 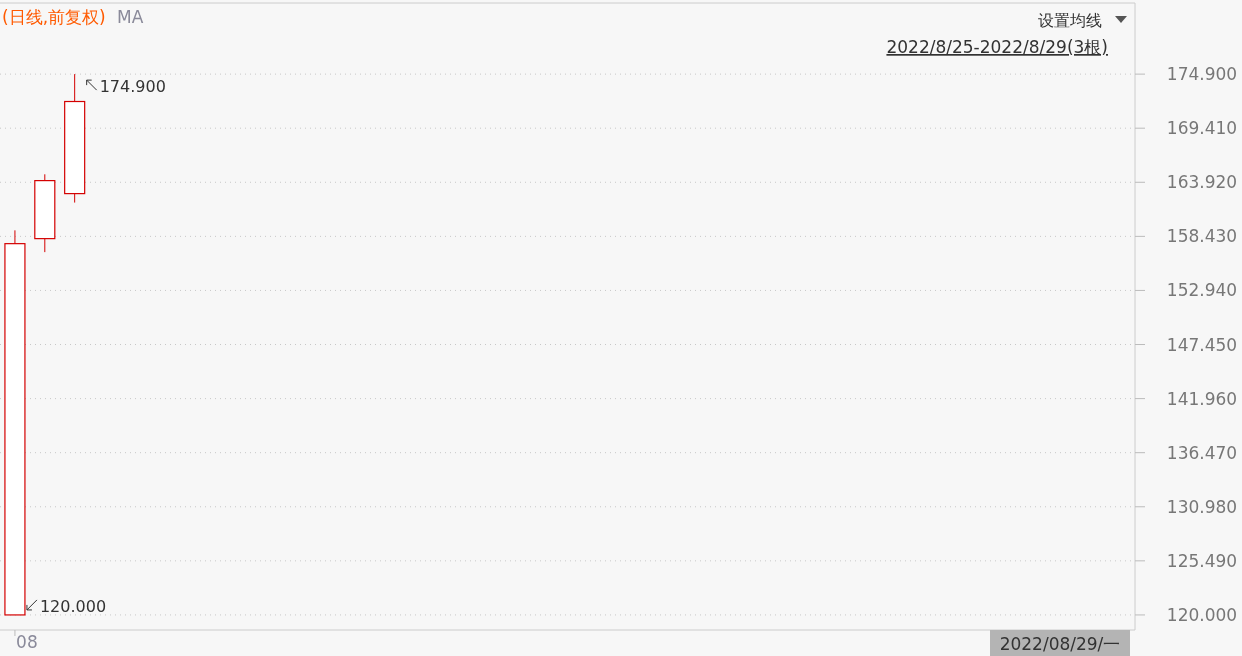 I want to click on annotation: 120.000, so click(x=73, y=606).